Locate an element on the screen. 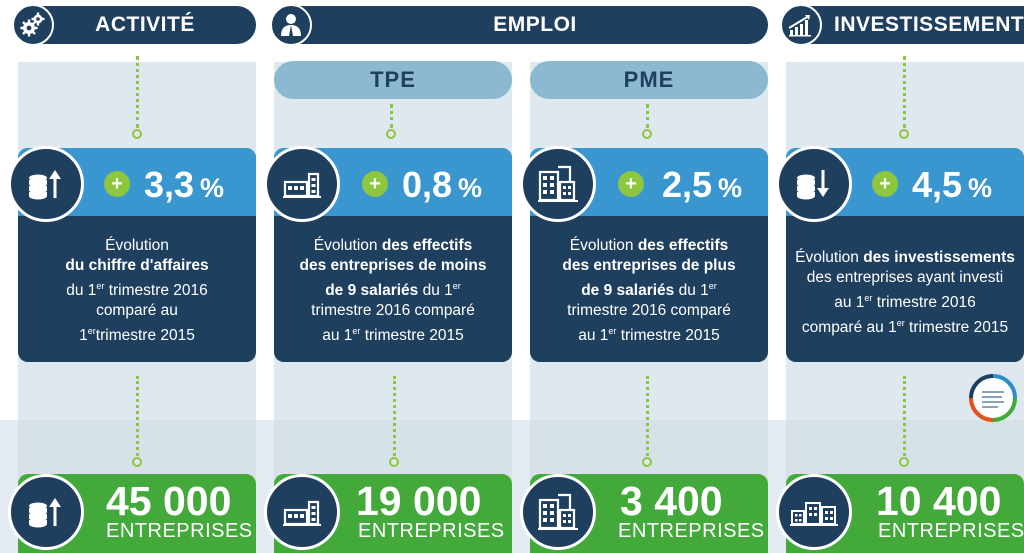 The width and height of the screenshot is (1024, 553). header-investissement-label: INVESTISSEMENT is located at coordinates (929, 24).